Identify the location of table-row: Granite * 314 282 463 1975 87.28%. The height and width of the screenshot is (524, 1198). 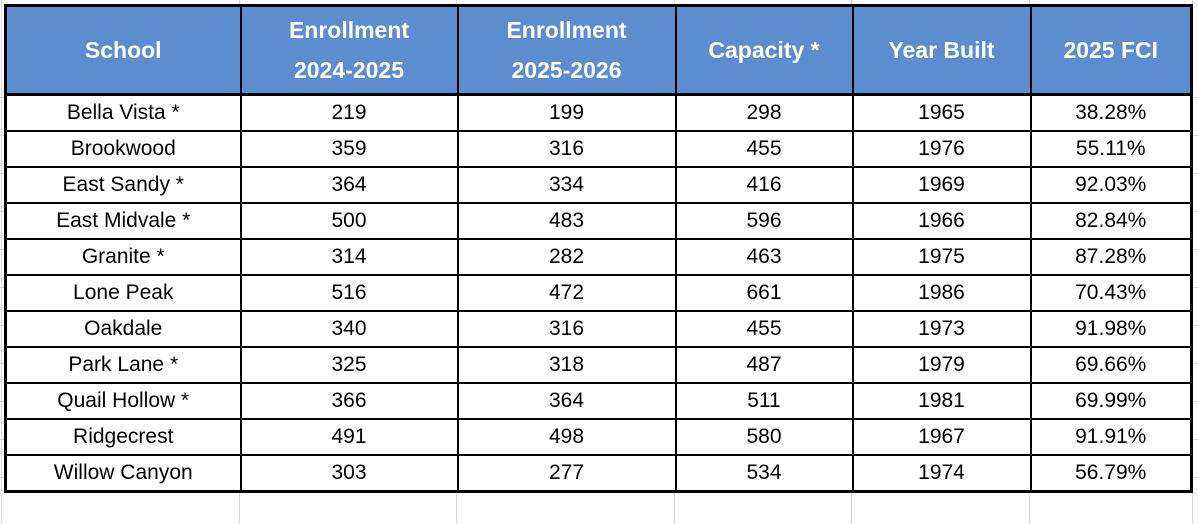
(598, 257).